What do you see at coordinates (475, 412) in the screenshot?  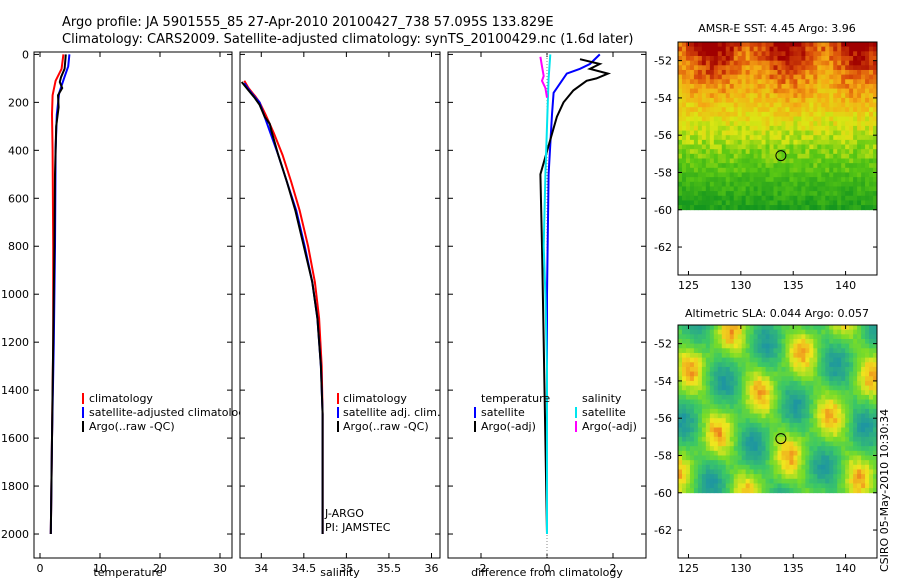 I see `legend-swatch-temp-satellite` at bounding box center [475, 412].